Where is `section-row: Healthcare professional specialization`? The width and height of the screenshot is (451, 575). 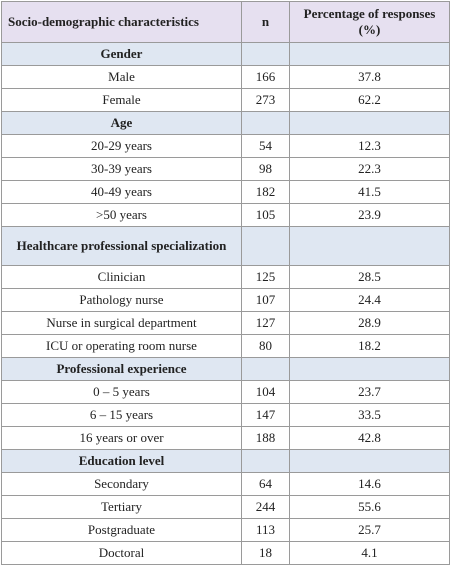
section-row: Healthcare professional specialization is located at coordinates (225, 246).